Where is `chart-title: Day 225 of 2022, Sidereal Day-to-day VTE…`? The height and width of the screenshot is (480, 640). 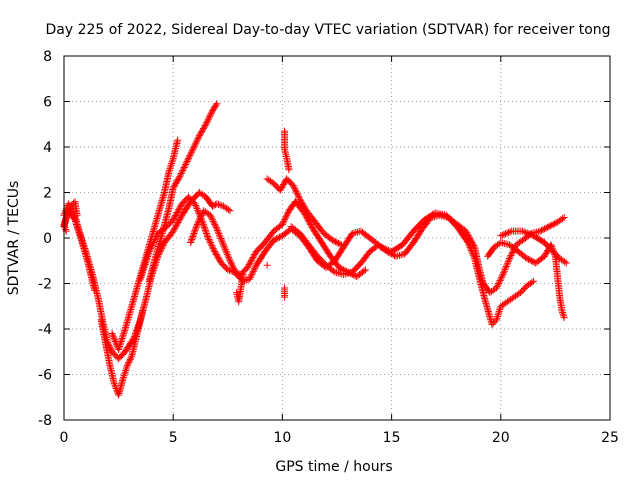 chart-title: Day 225 of 2022, Sidereal Day-to-day VTE… is located at coordinates (327, 30).